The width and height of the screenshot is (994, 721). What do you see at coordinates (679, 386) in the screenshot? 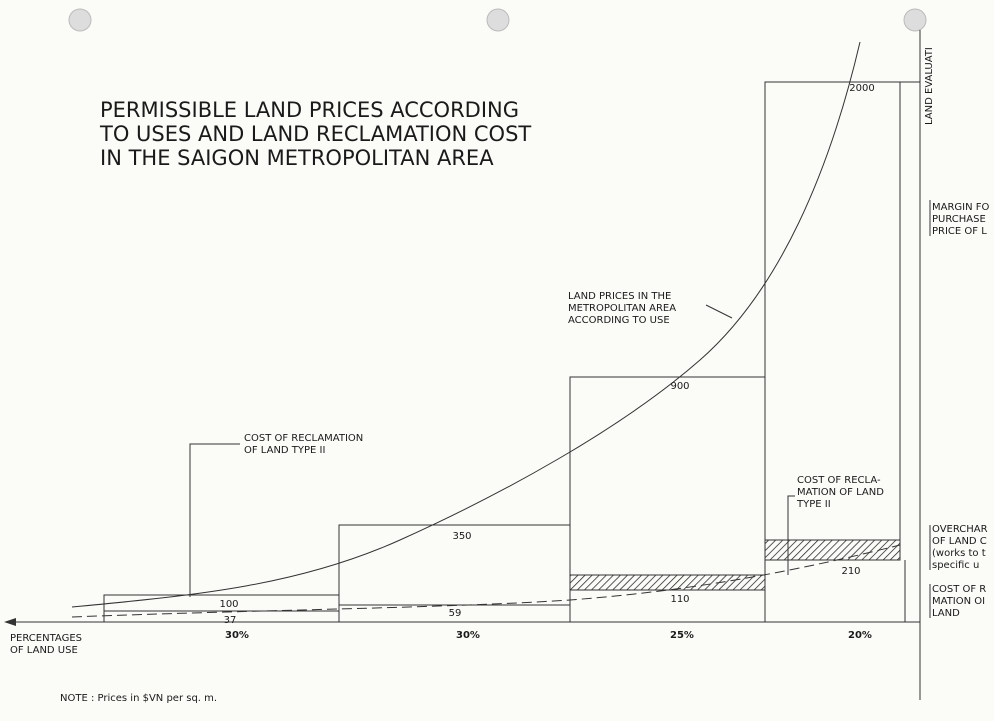
I see `price-label: 900` at bounding box center [679, 386].